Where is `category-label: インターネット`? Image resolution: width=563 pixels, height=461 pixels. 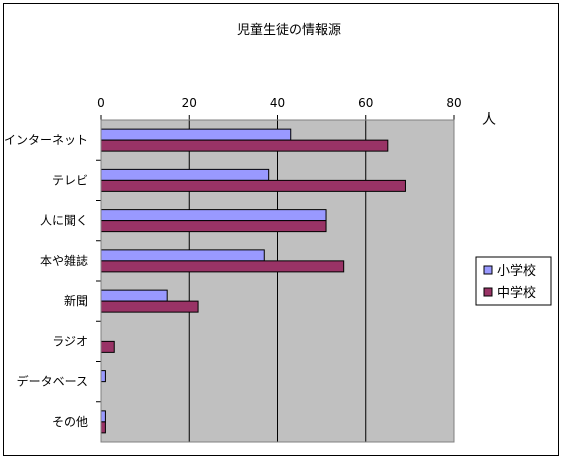
category-label: インターネット is located at coordinates (46, 140).